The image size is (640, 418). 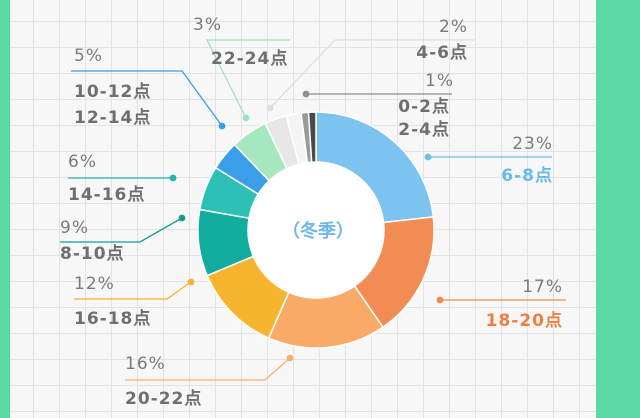 What do you see at coordinates (182, 218) in the screenshot?
I see `leader-dot-8-10点` at bounding box center [182, 218].